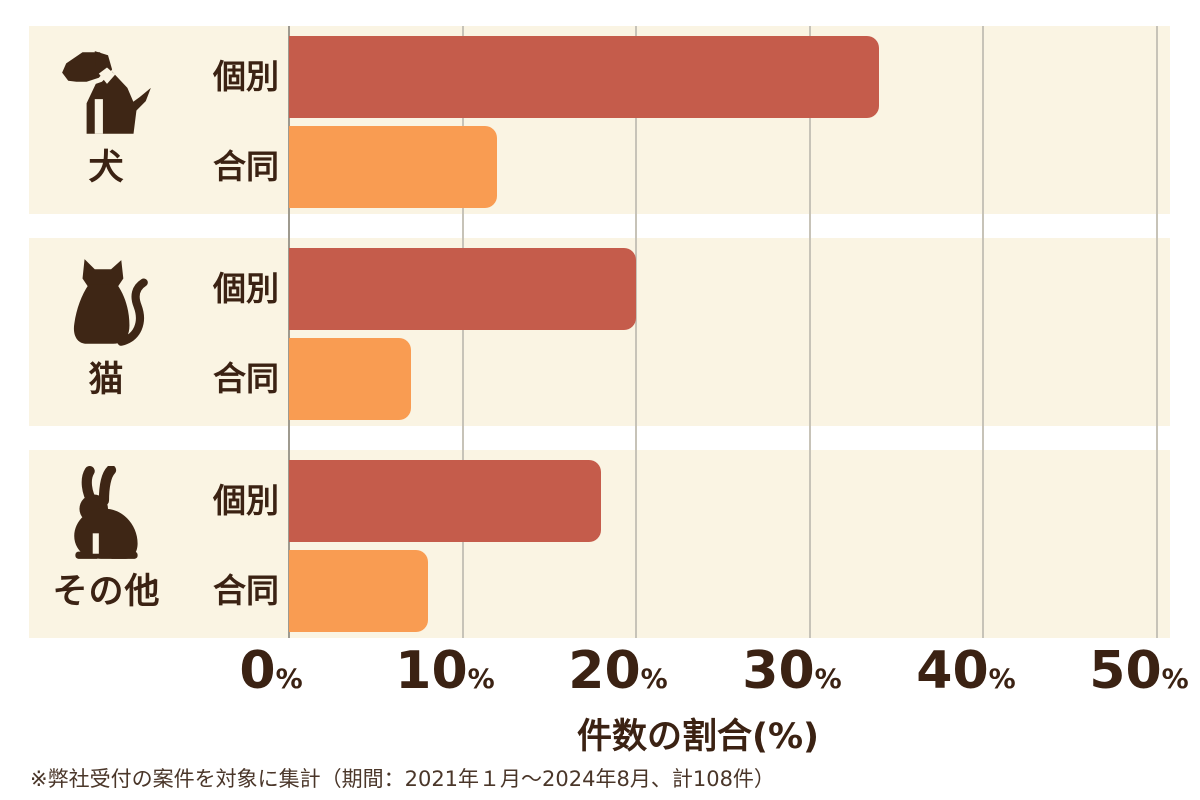 This screenshot has height=800, width=1200. What do you see at coordinates (106, 592) in the screenshot?
I see `category-label: その他` at bounding box center [106, 592].